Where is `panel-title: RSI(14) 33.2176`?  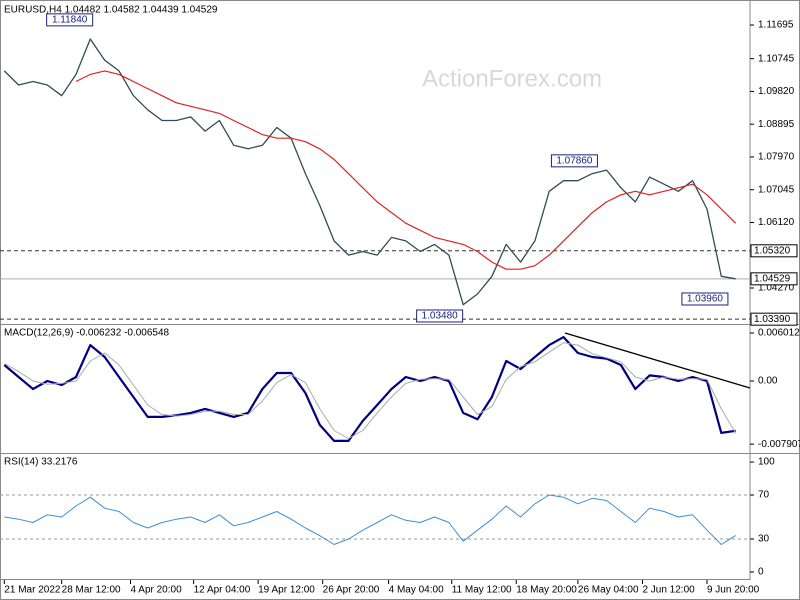
panel-title: RSI(14) 33.2176 is located at coordinates (41, 462).